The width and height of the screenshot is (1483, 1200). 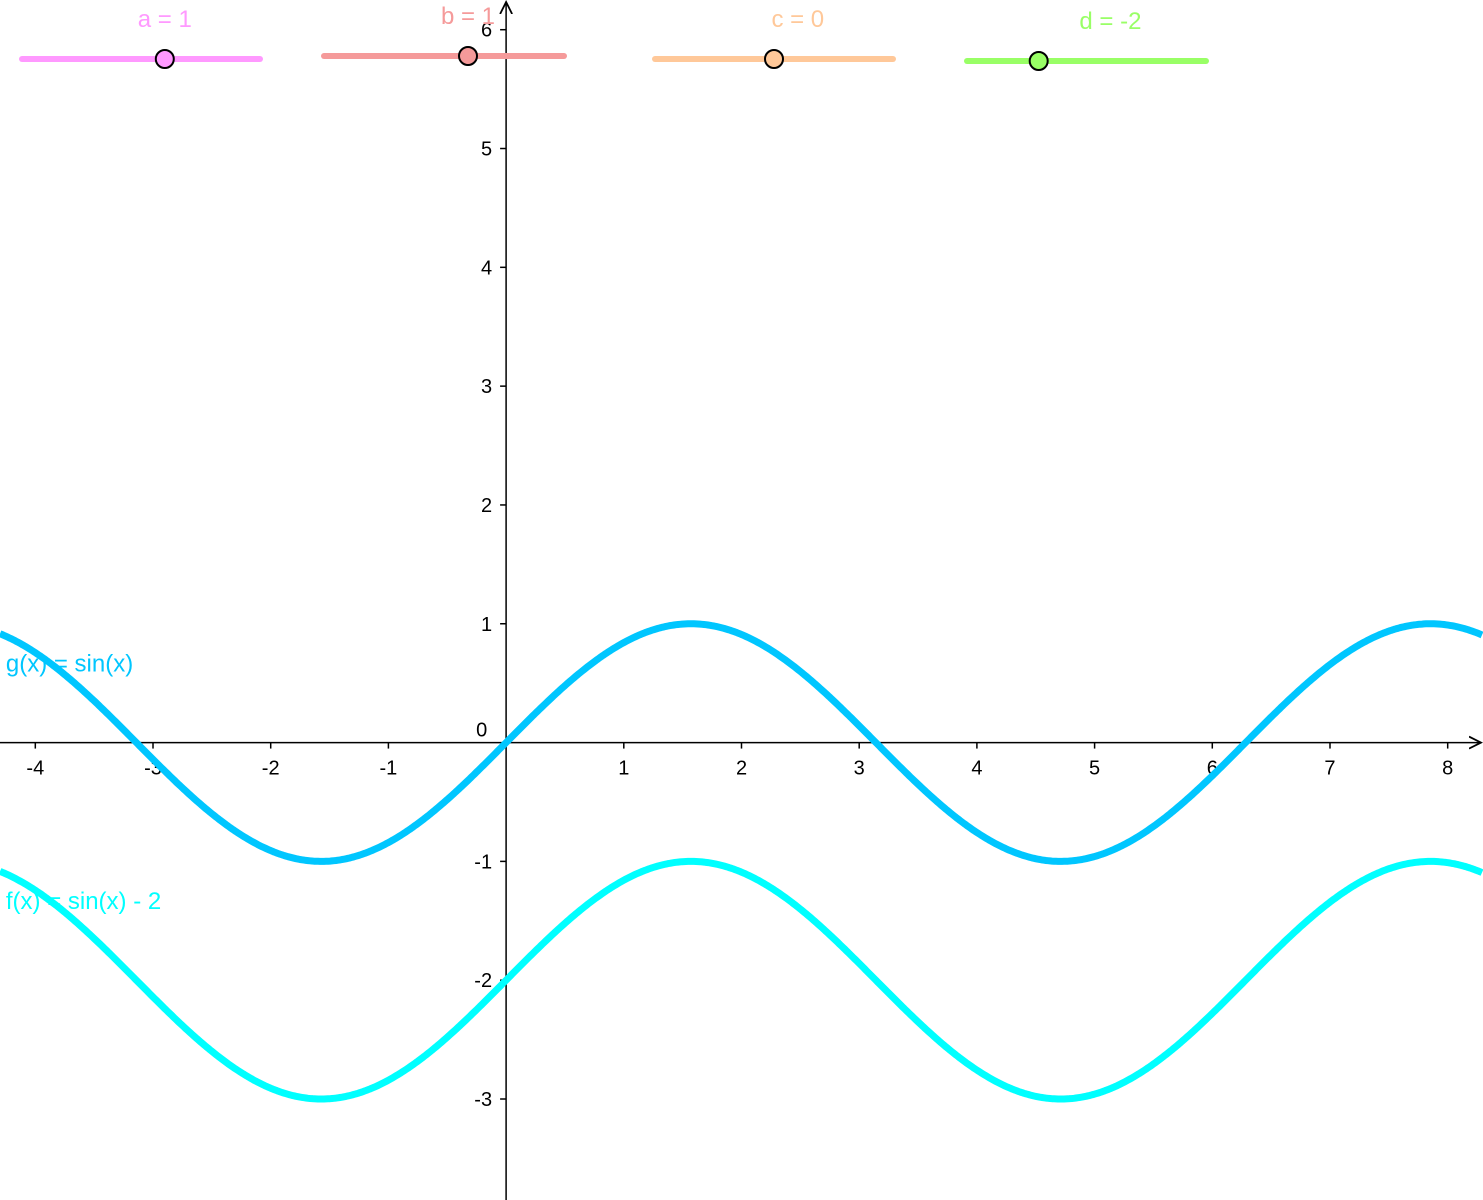 I want to click on slider-a: a = 1, so click(x=141, y=37).